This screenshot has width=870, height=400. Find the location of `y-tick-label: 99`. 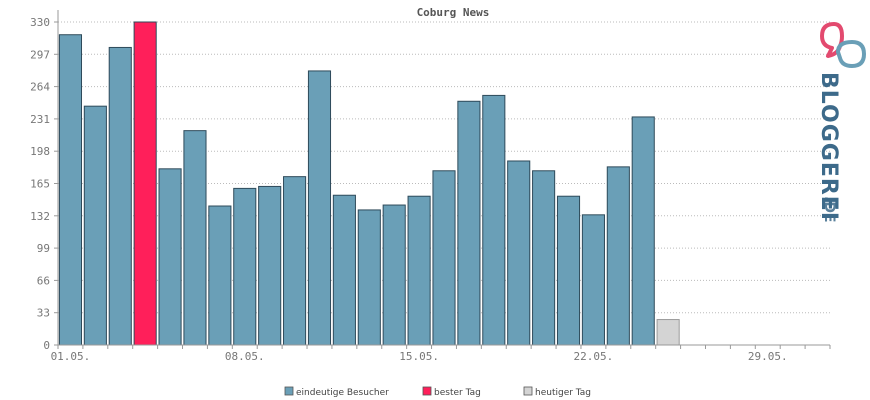

y-tick-label: 99 is located at coordinates (43, 248).